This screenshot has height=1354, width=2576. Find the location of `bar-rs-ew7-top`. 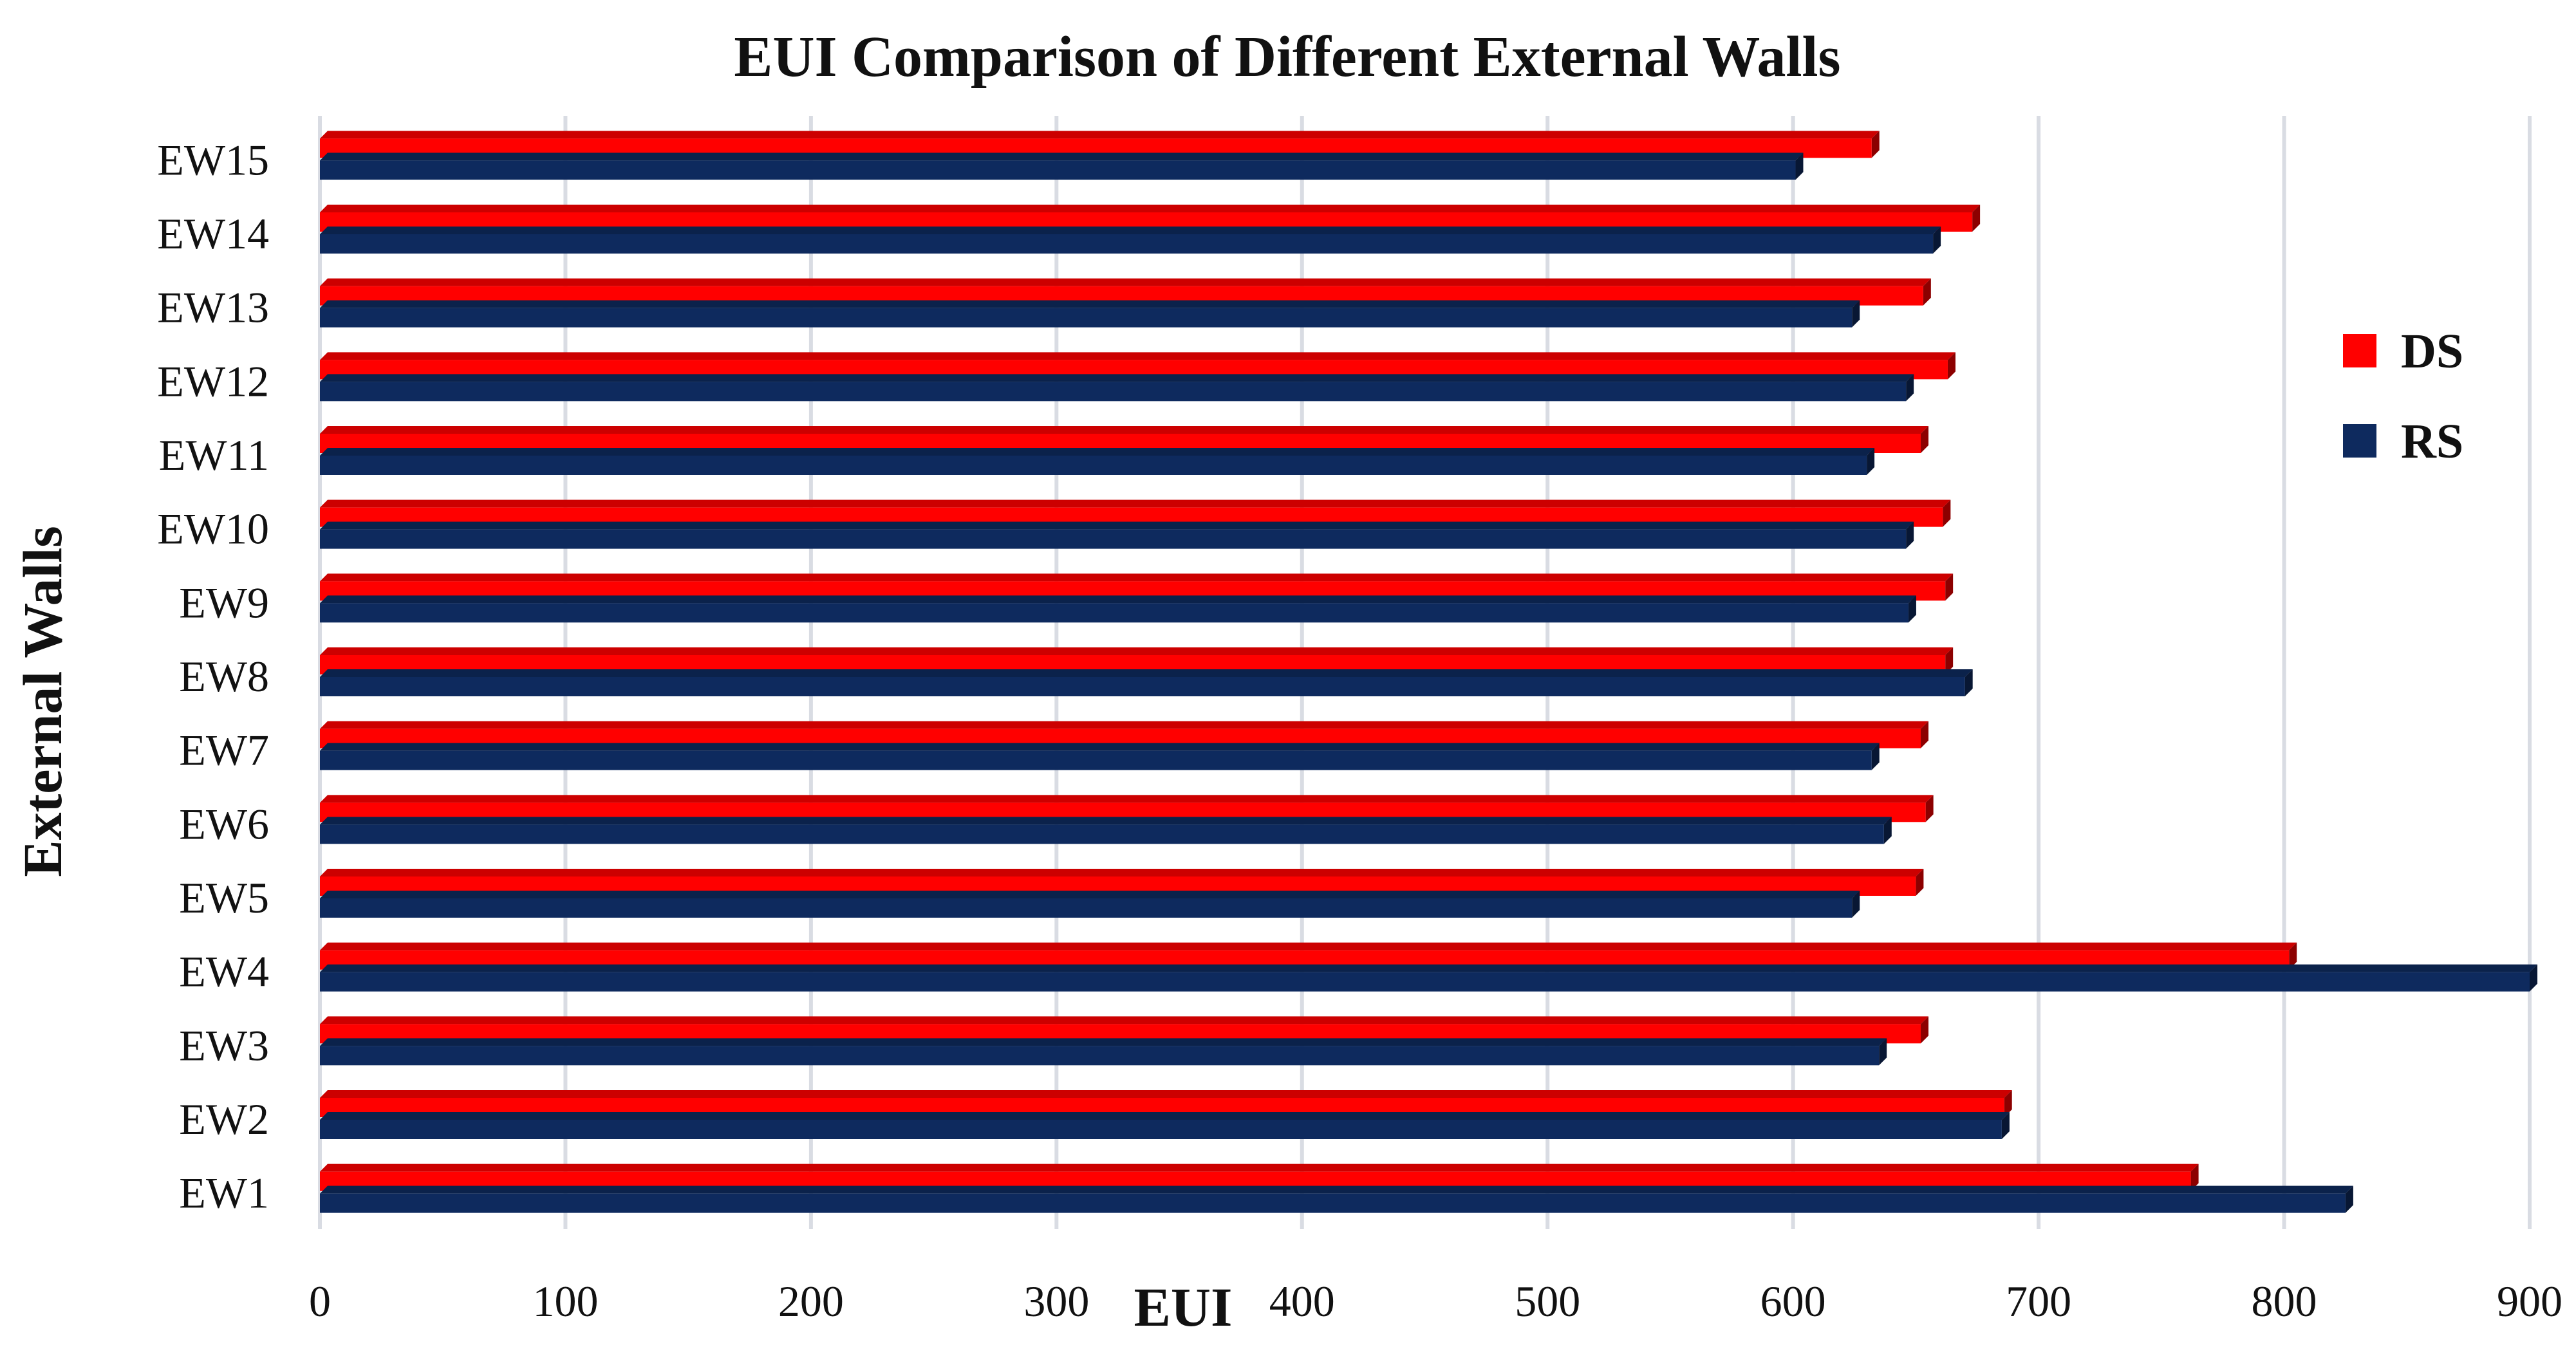

bar-rs-ew7-top is located at coordinates (1100, 747).